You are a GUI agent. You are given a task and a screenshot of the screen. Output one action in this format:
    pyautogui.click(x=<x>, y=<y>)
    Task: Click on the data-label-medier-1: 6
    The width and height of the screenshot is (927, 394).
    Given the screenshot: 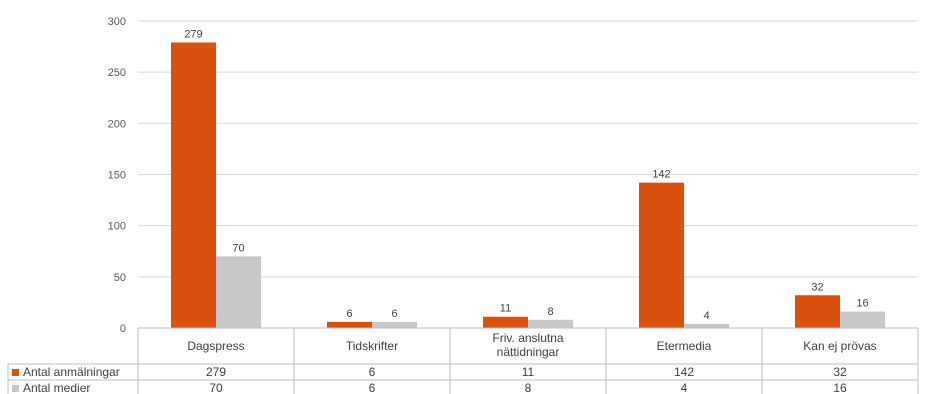 What is the action you would take?
    pyautogui.click(x=394, y=314)
    